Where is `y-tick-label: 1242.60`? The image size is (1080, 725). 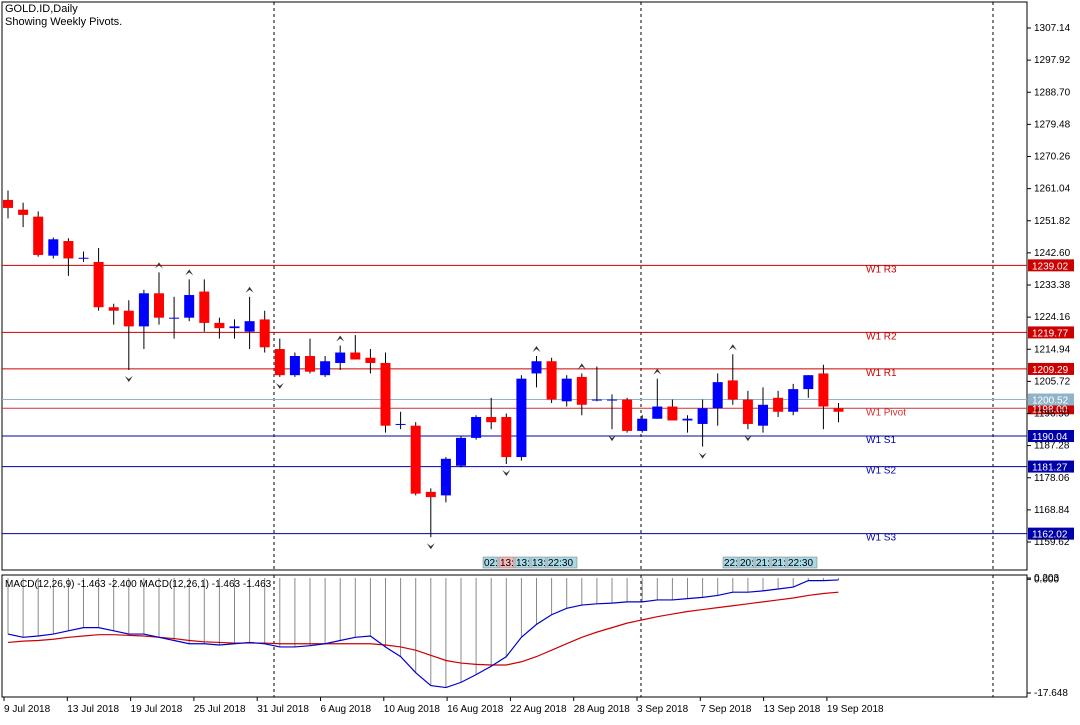
y-tick-label: 1242.60 is located at coordinates (1052, 253).